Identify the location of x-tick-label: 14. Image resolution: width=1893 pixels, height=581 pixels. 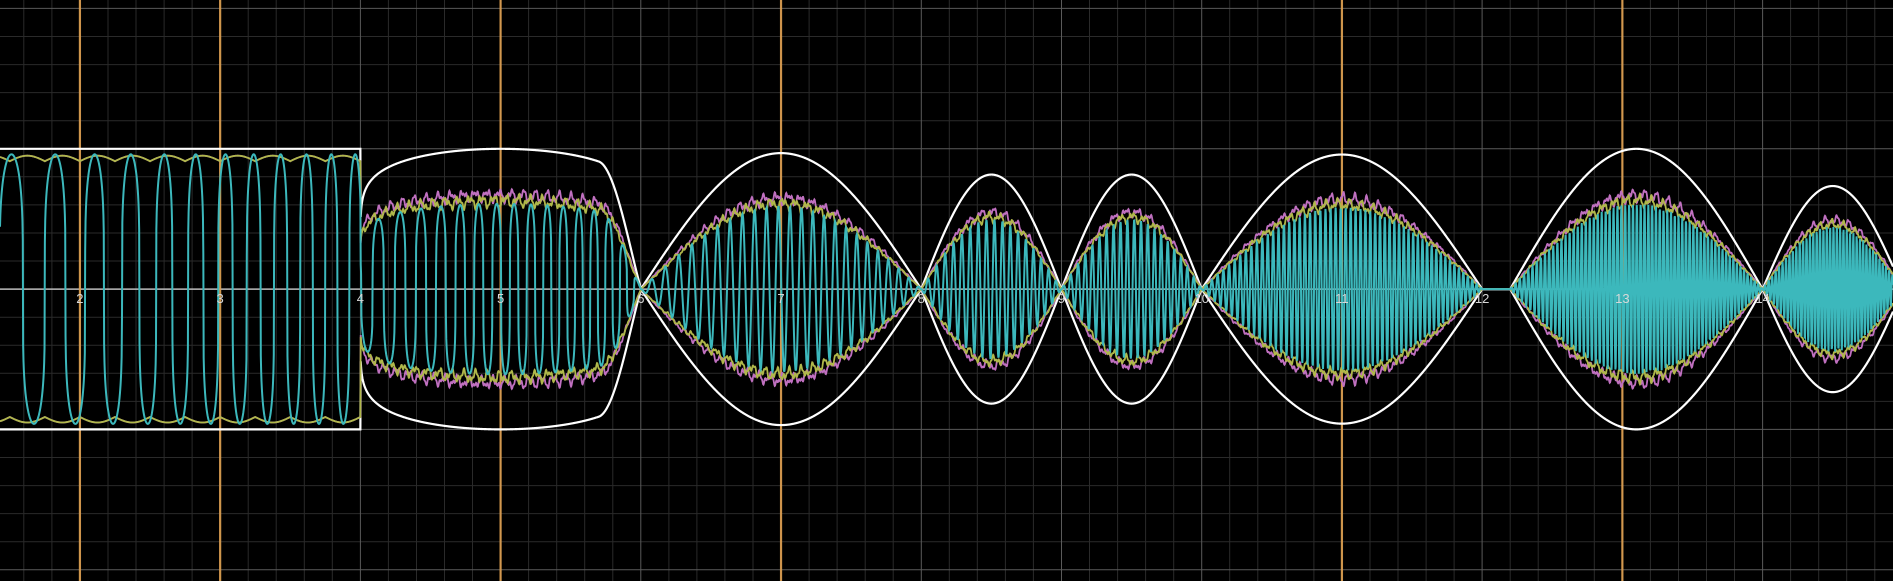
(1762, 298).